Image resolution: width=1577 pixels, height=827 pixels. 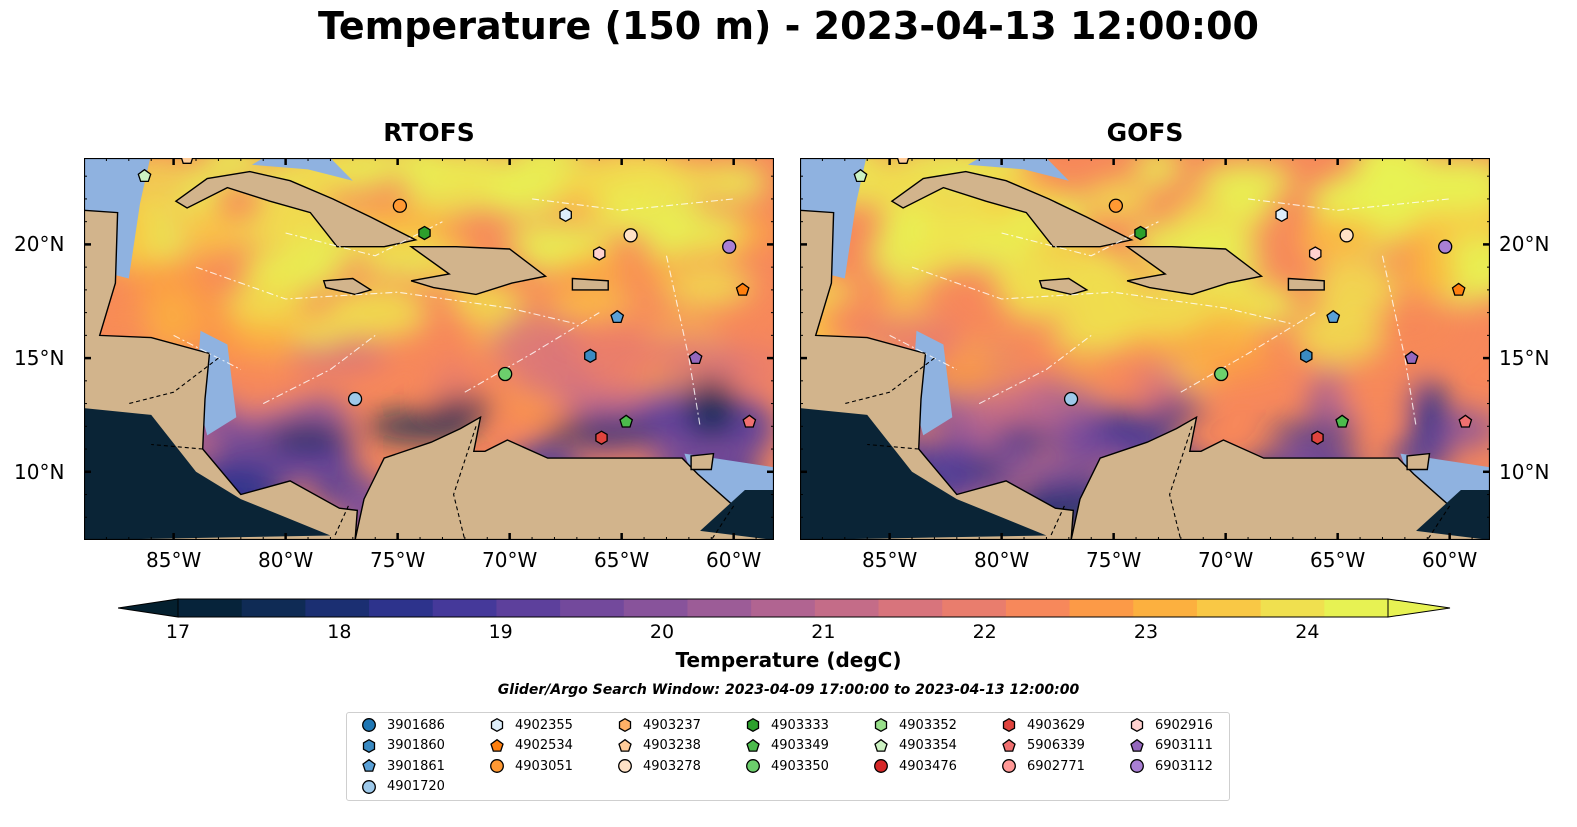 I want to click on legend-label: 6902771, so click(x=1056, y=766).